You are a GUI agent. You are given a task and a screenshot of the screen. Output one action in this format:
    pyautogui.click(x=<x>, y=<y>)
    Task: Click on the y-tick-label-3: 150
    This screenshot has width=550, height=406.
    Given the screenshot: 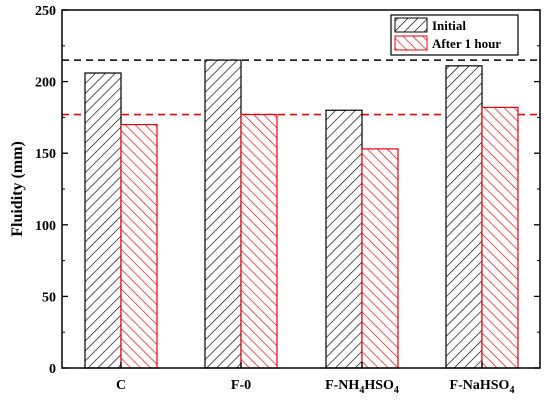 What is the action you would take?
    pyautogui.click(x=45, y=154)
    